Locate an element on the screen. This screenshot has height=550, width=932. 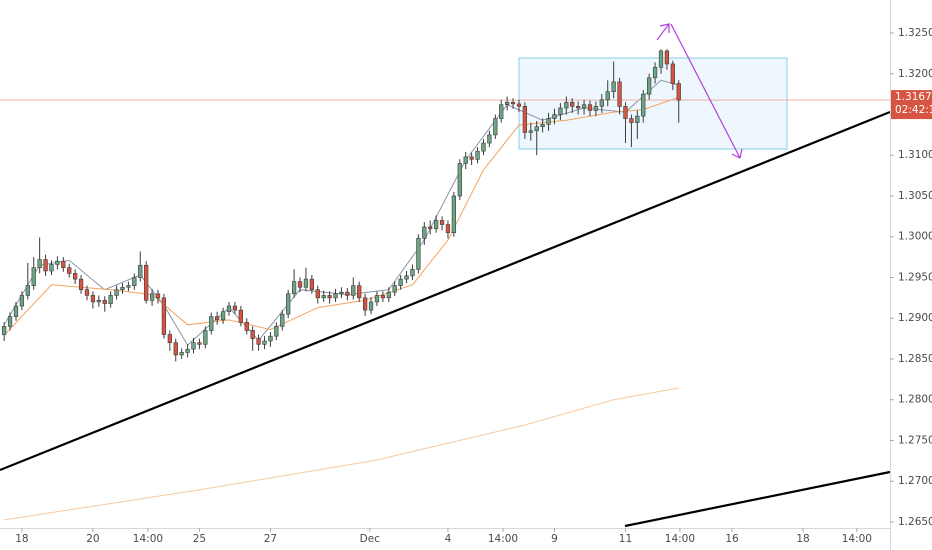
price-label-box is located at coordinates (911, 105).